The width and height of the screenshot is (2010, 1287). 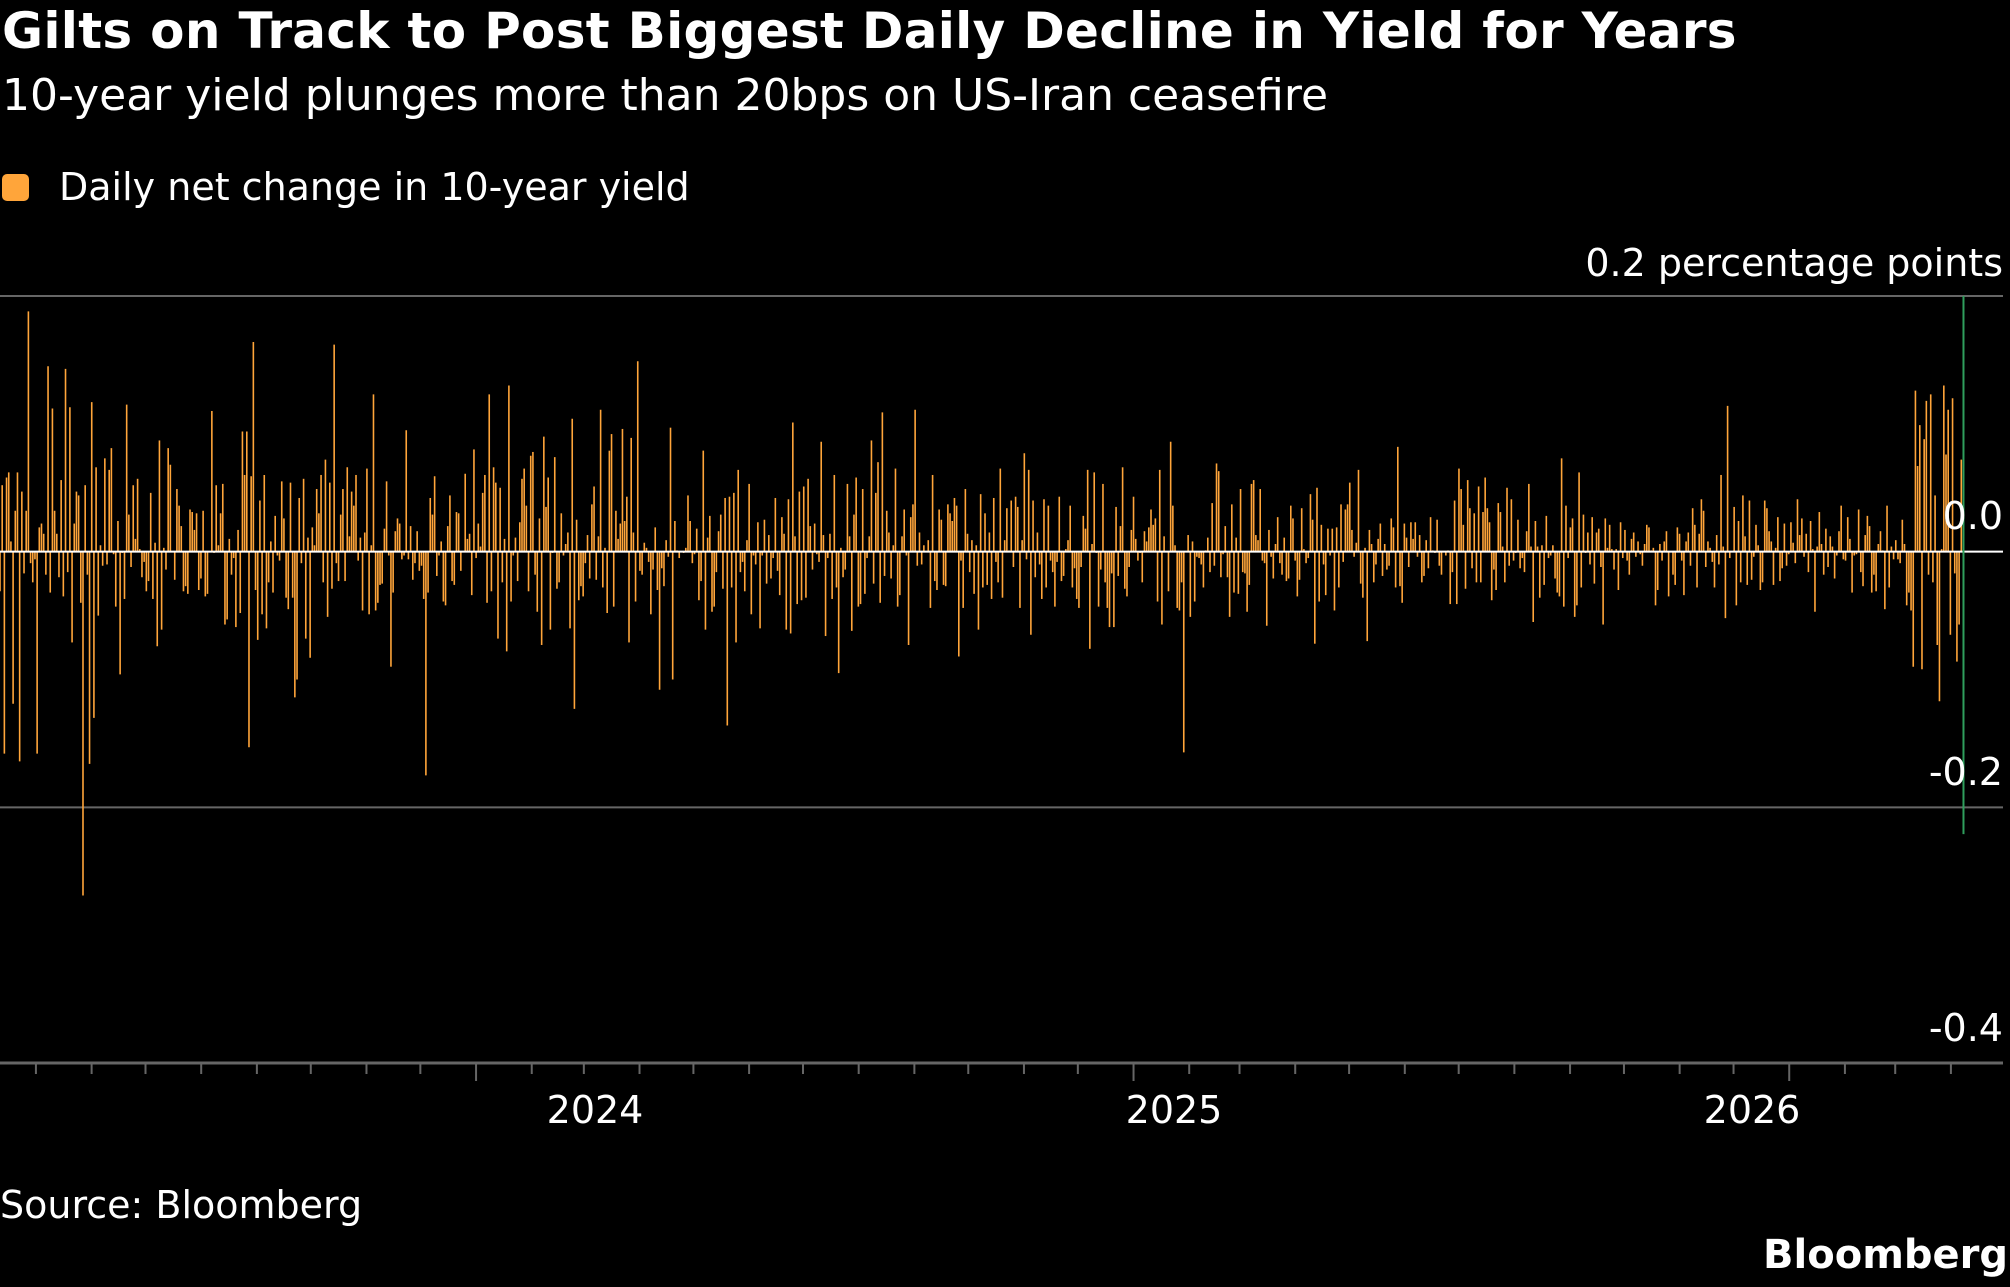 I want to click on y-tick-label: -0.2, so click(x=1966, y=772).